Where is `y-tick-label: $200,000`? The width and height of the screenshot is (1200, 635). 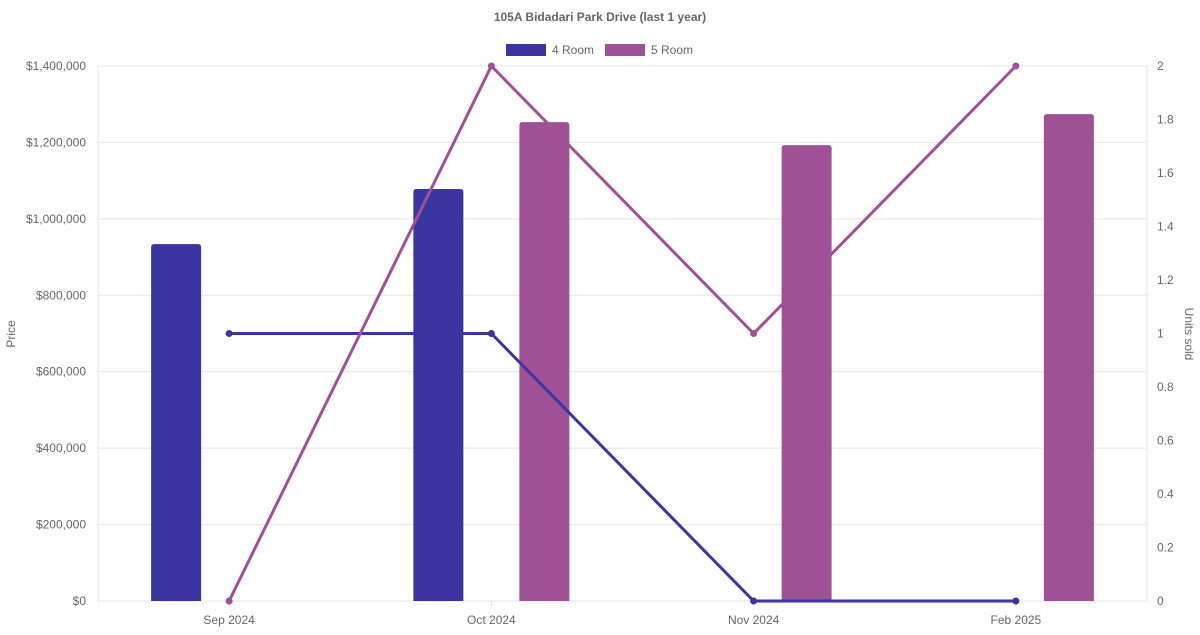
y-tick-label: $200,000 is located at coordinates (61, 525).